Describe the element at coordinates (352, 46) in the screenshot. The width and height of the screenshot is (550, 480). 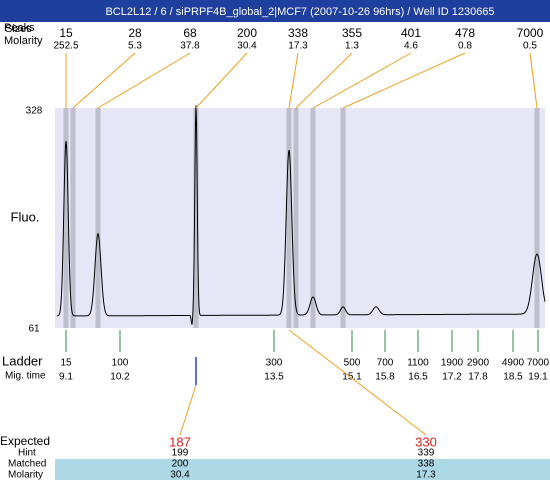
I see `peak-molarity: 1.3` at that location.